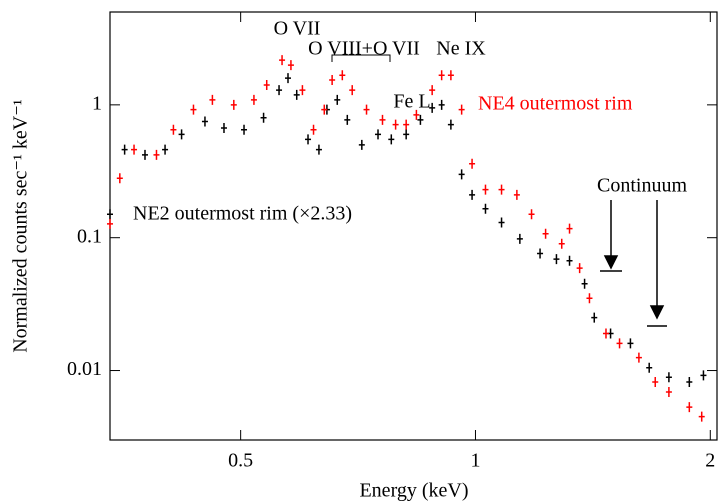 This screenshot has height=502, width=724. I want to click on annotation: Fe L, so click(411, 102).